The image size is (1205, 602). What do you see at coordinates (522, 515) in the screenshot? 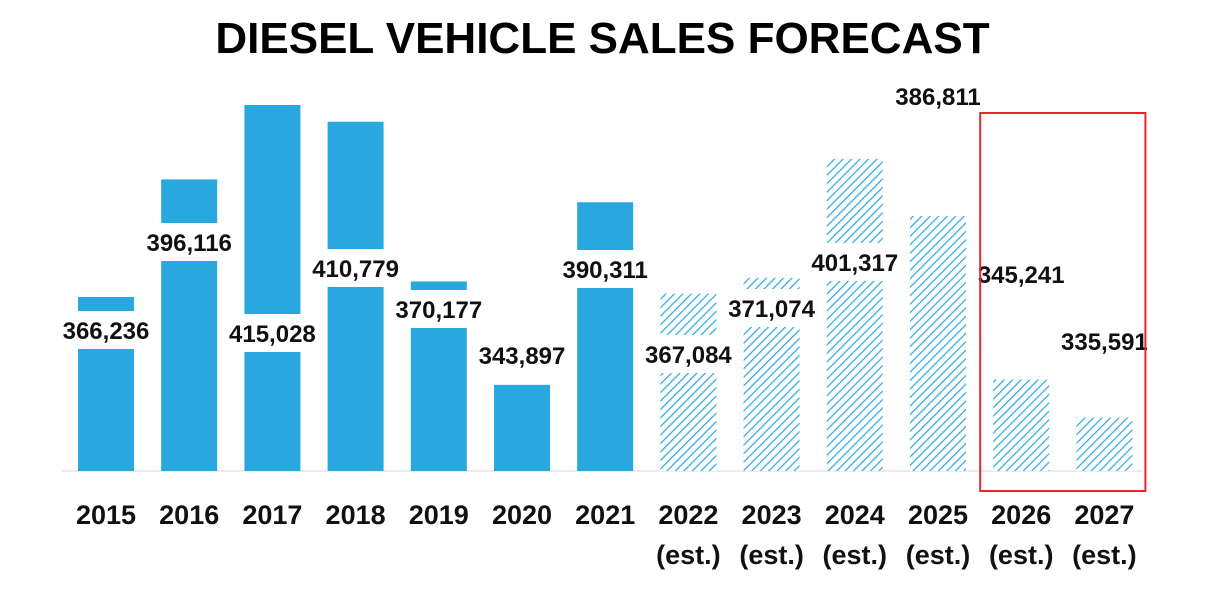
I see `category-label: 2020` at bounding box center [522, 515].